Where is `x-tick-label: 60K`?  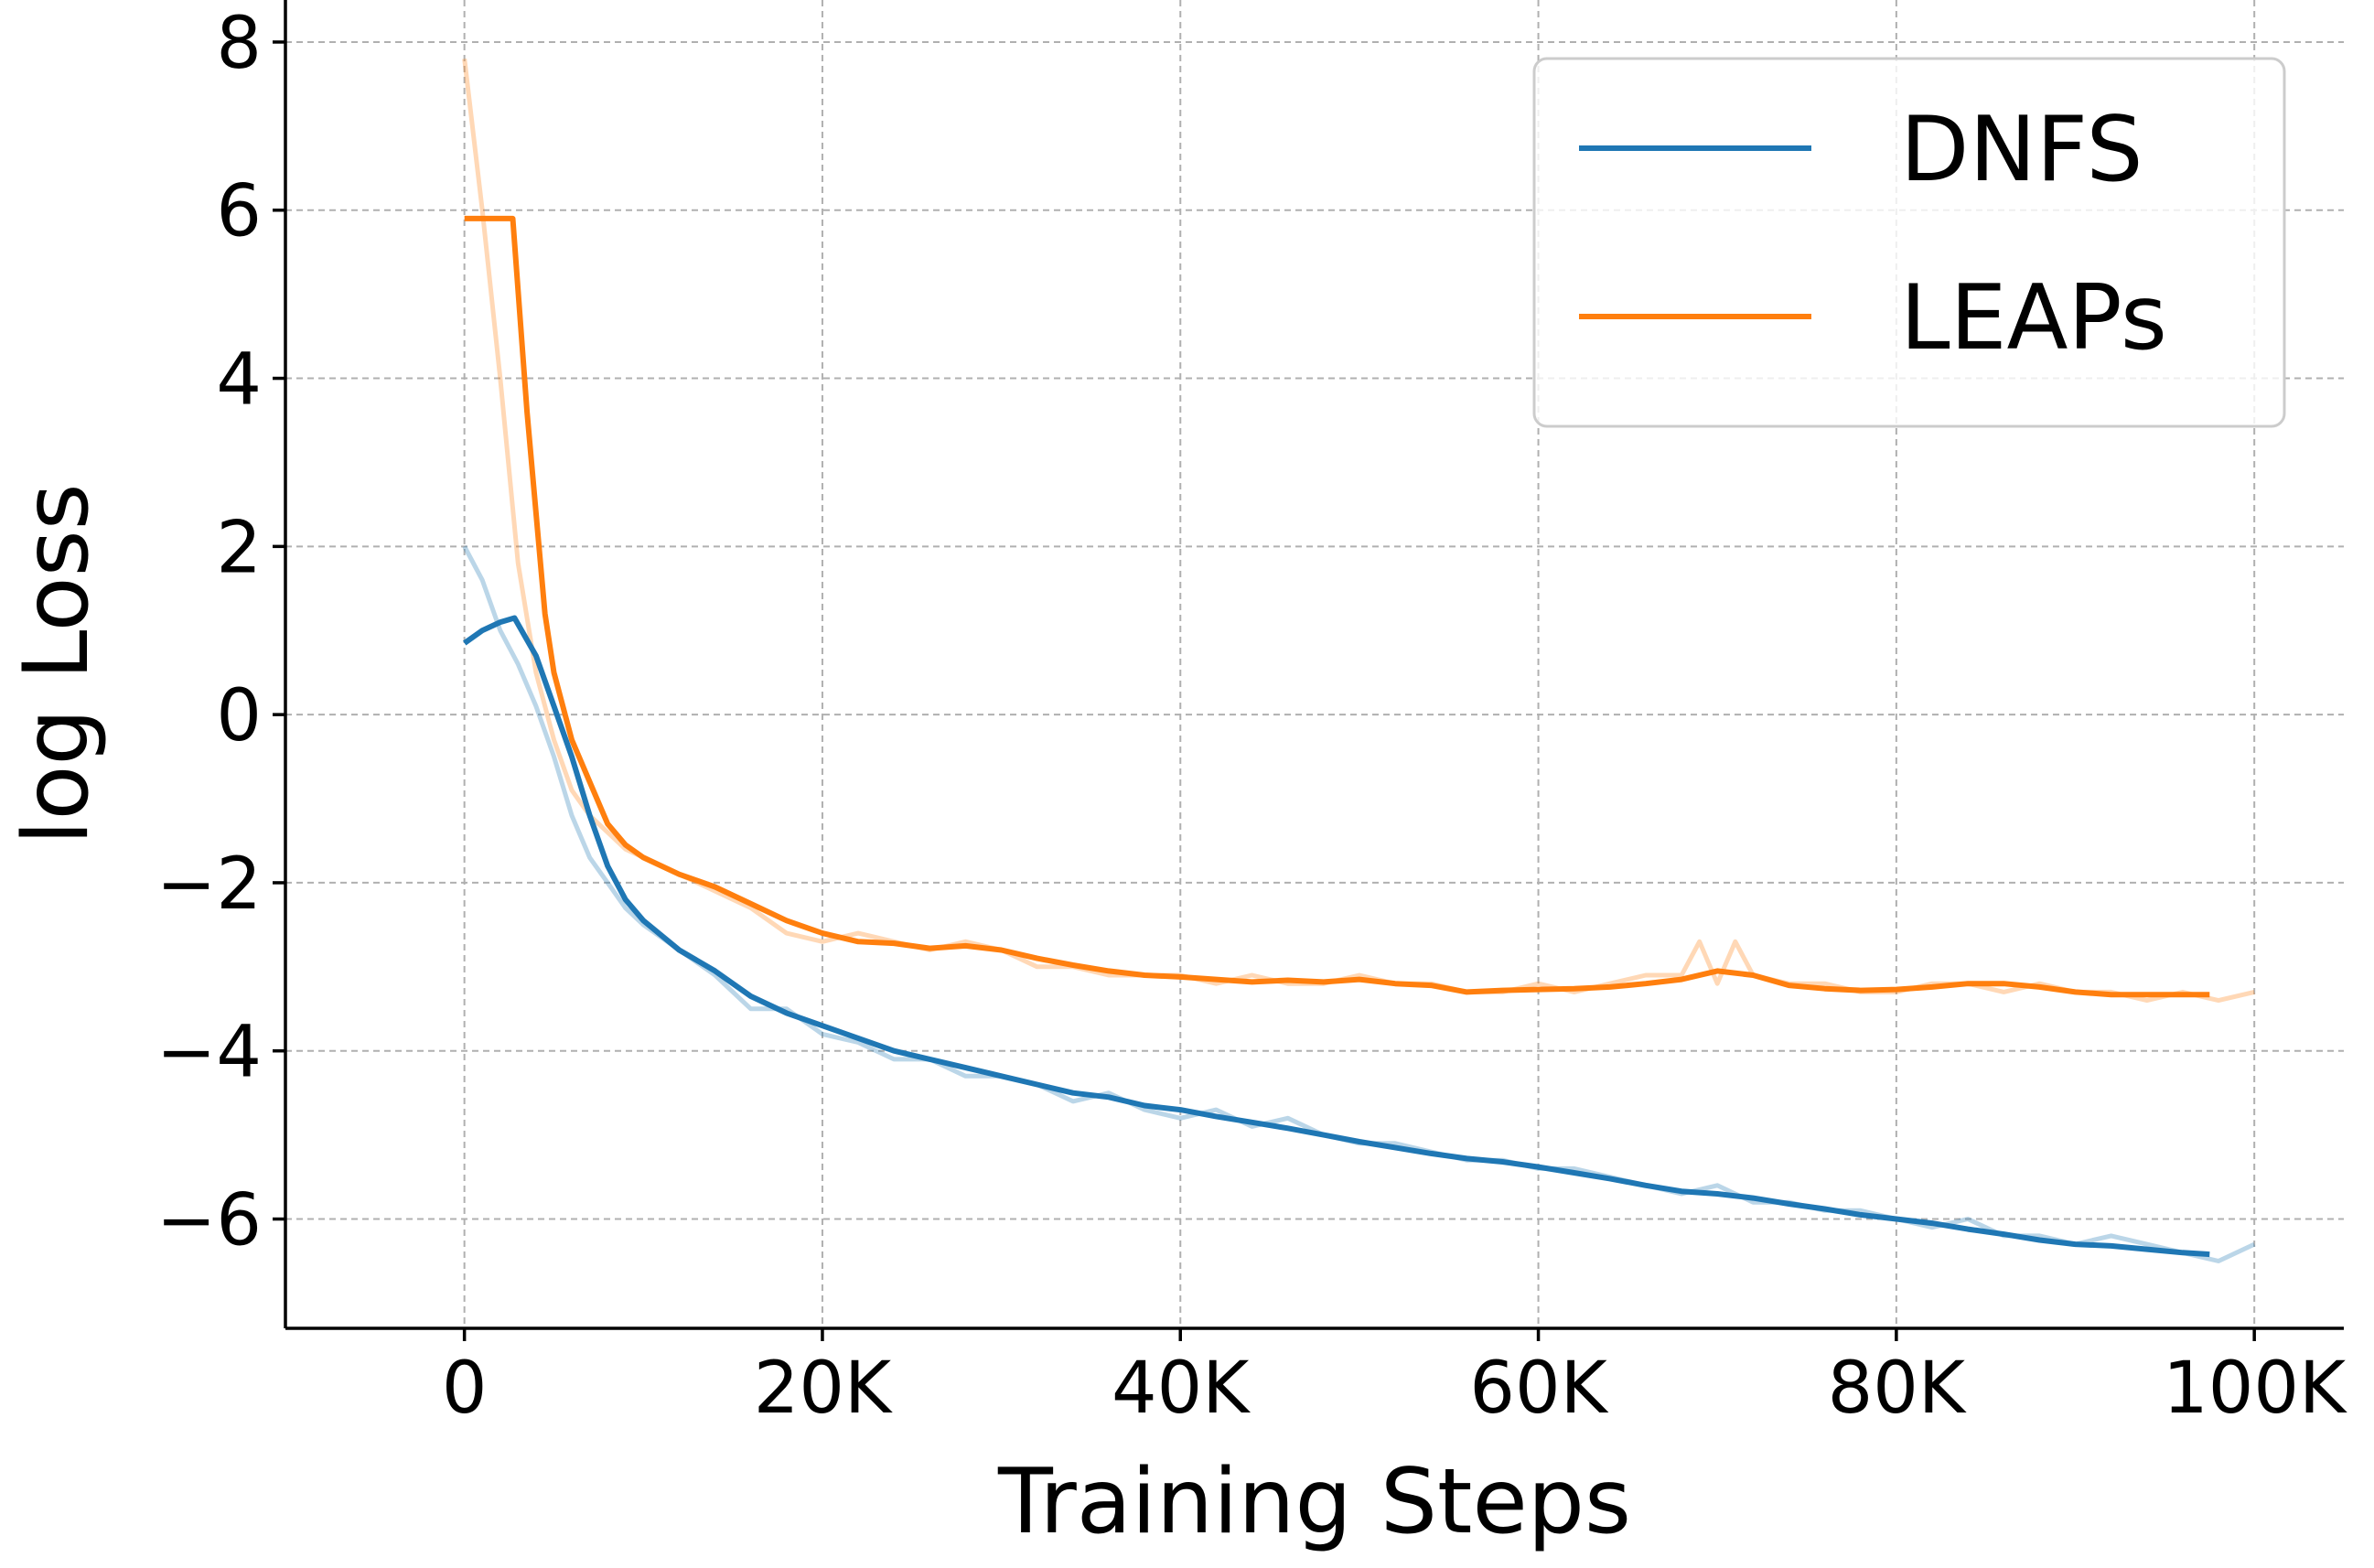
x-tick-label: 60K is located at coordinates (1538, 1389).